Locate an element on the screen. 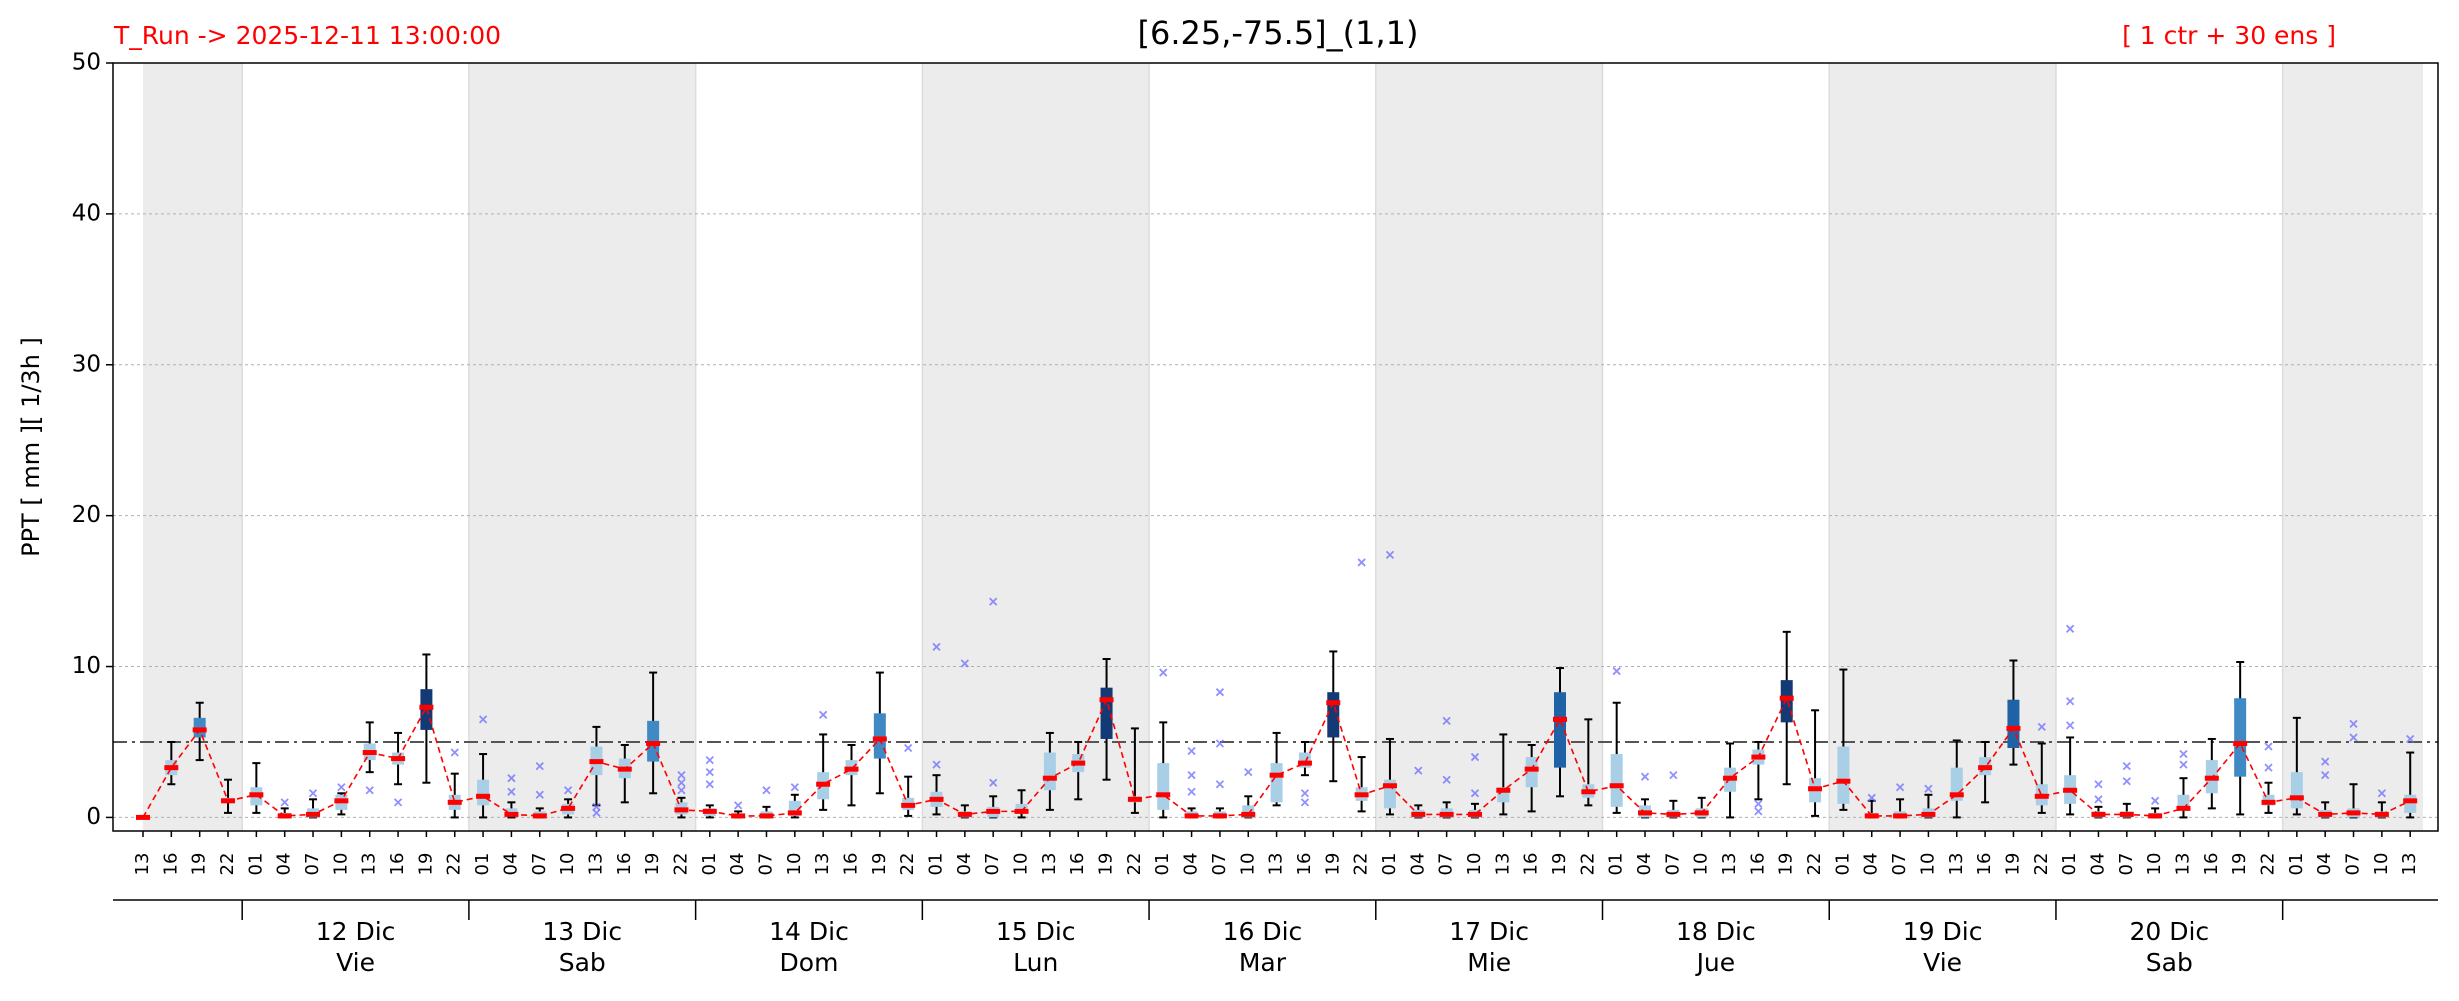 This screenshot has width=2459, height=1001. day-date: 20 Dic is located at coordinates (2169, 931).